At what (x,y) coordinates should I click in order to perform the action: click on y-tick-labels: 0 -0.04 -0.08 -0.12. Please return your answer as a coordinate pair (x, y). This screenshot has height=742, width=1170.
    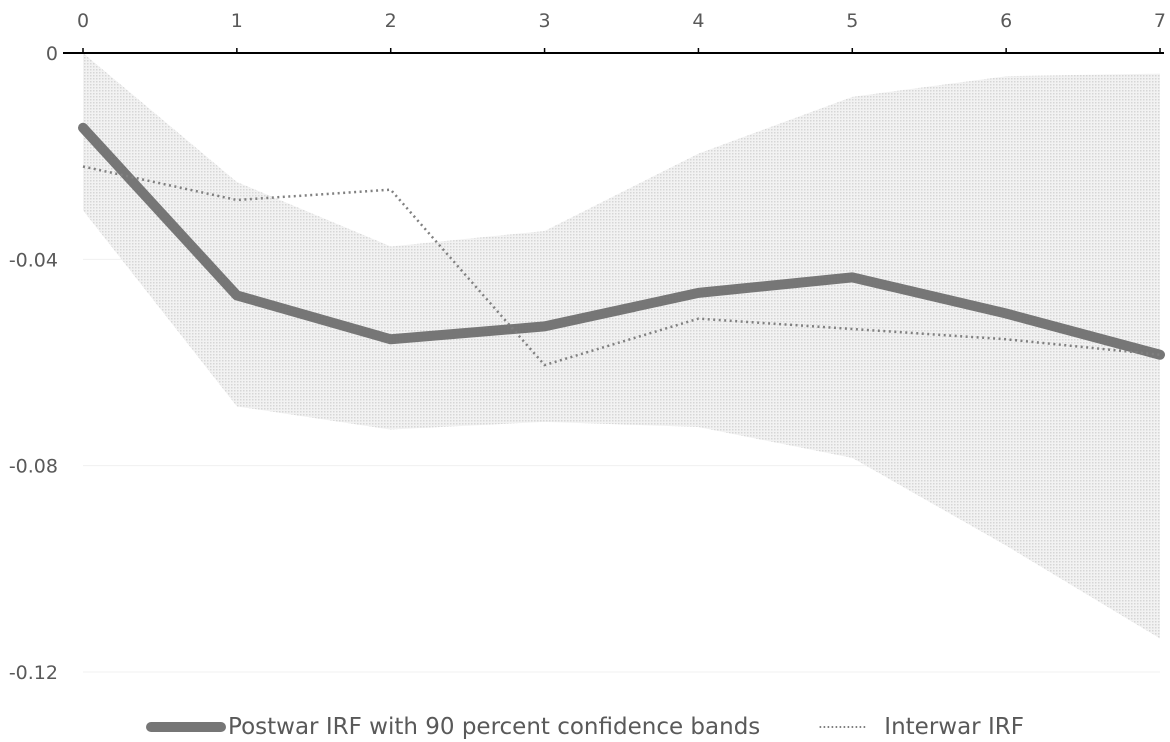
    Looking at the image, I should click on (33, 363).